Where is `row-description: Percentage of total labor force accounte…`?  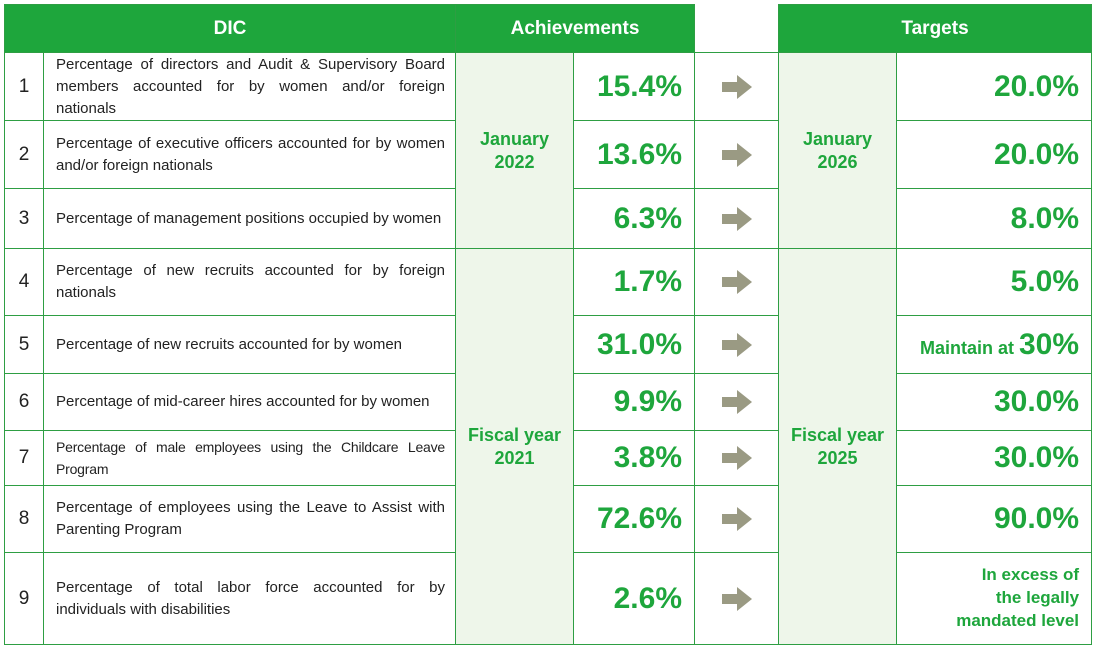 row-description: Percentage of total labor force accounte… is located at coordinates (249, 598).